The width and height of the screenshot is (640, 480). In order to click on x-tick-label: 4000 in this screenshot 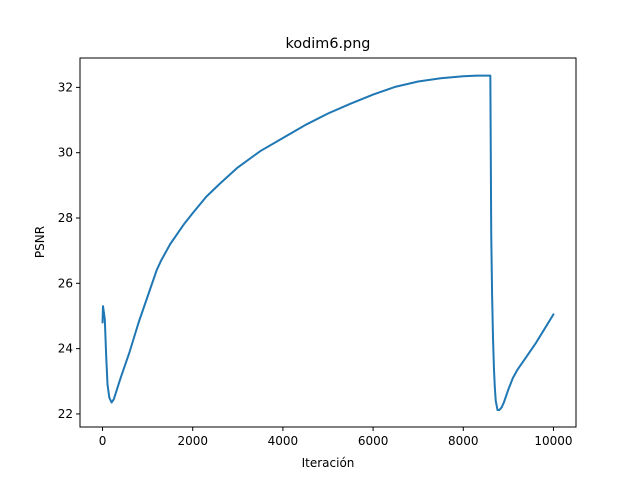, I will do `click(283, 441)`.